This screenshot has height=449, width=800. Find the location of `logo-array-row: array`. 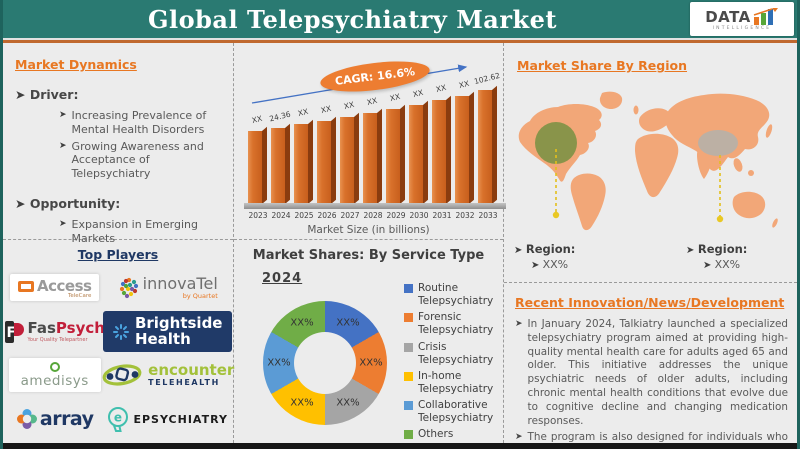

logo-array-row: array is located at coordinates (55, 419).